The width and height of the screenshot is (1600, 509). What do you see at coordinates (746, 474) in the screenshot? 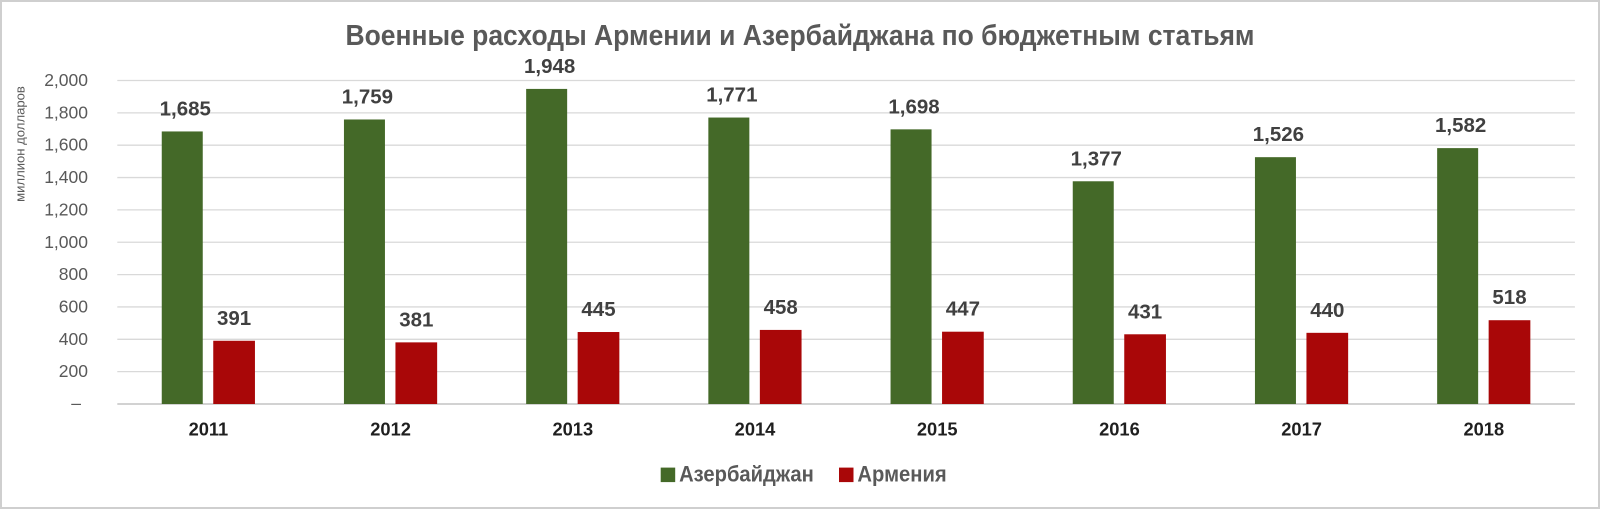
I see `svg-text: Азербайджан` at bounding box center [746, 474].